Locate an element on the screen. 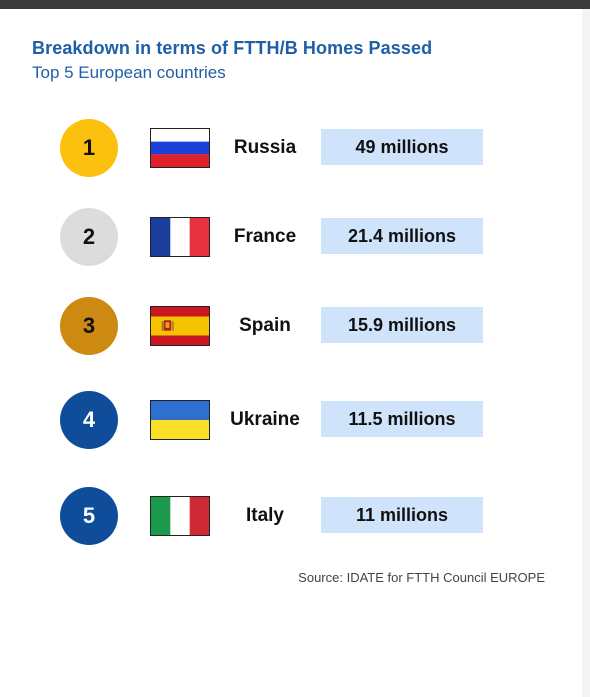 Image resolution: width=590 pixels, height=697 pixels. rank-number: 4 is located at coordinates (89, 419).